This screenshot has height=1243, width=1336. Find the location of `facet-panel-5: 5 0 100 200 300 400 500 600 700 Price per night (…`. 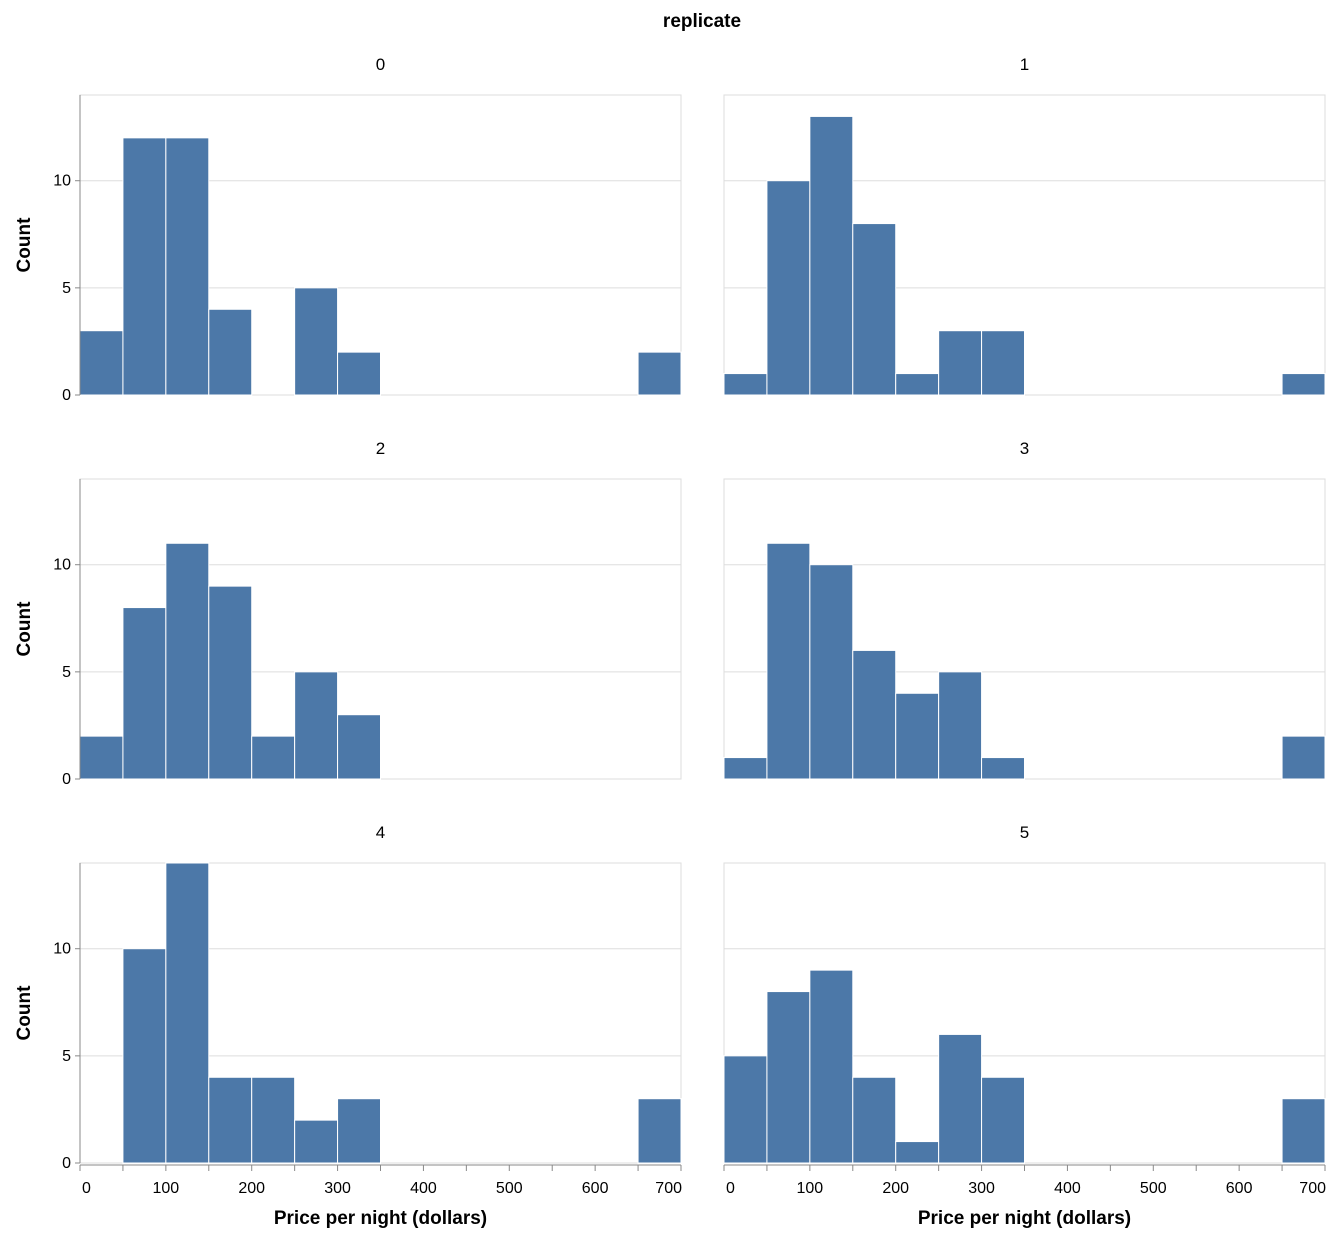

facet-panel-5: 5 0 100 200 300 400 500 600 700 Price per night (… is located at coordinates (1024, 1026).